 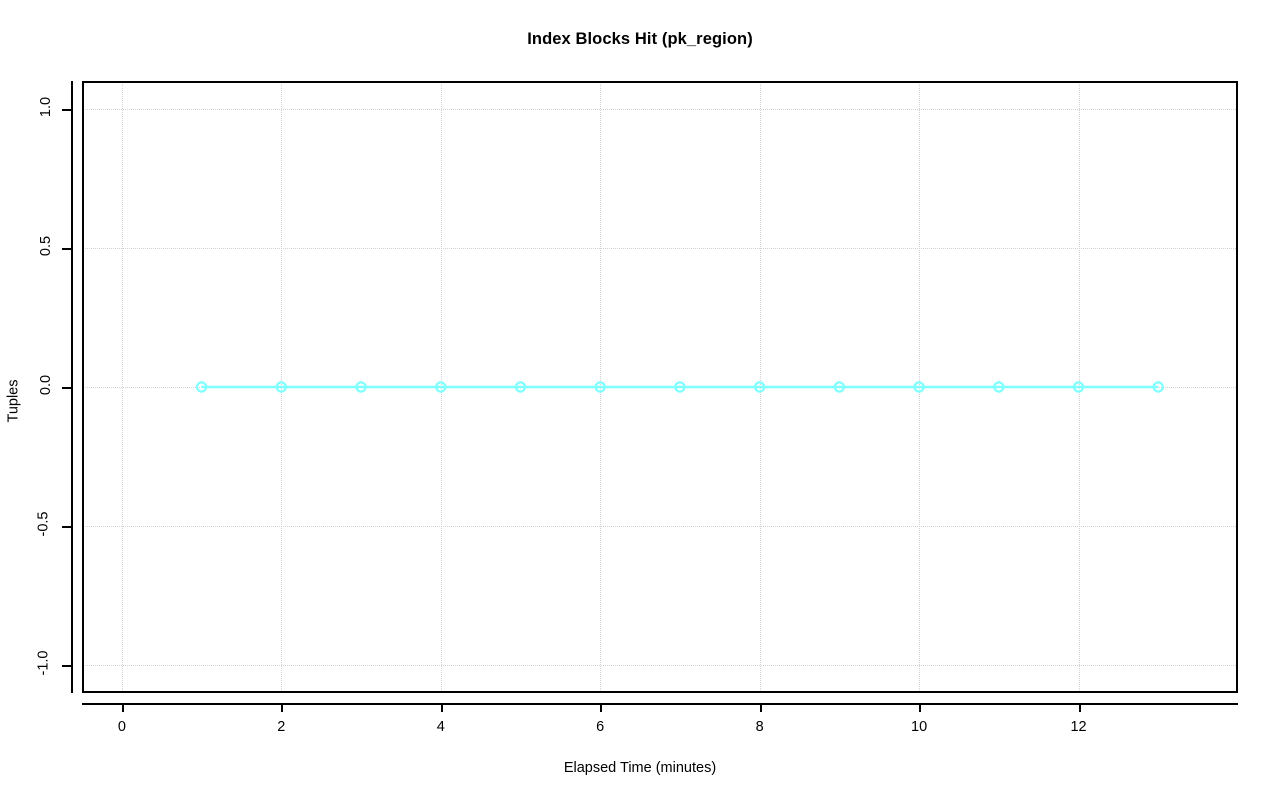 What do you see at coordinates (919, 727) in the screenshot?
I see `x-axis-tick-label: 10` at bounding box center [919, 727].